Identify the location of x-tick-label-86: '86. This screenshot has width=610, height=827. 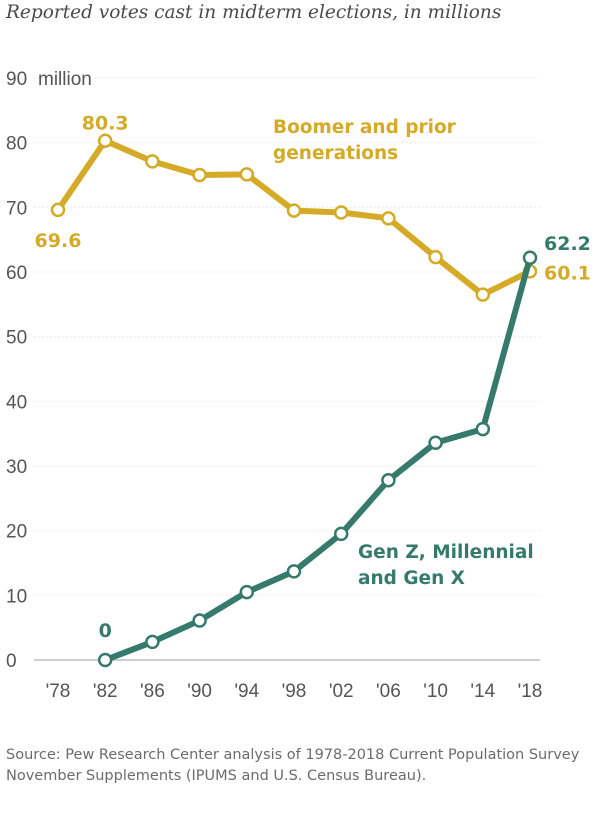
(152, 691).